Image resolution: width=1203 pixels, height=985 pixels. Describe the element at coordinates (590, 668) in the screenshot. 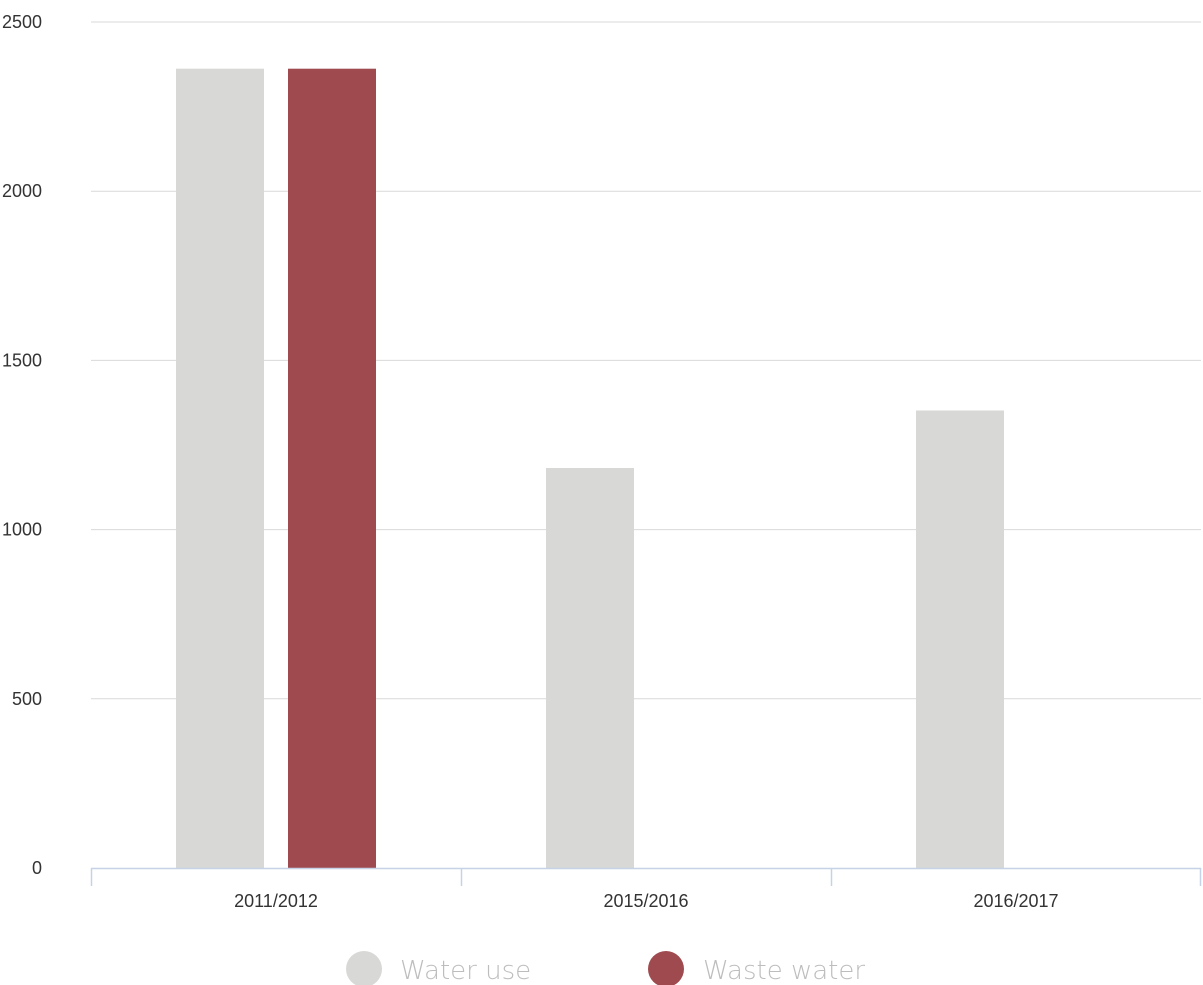

I see `bar-water-use-2015-2016` at that location.